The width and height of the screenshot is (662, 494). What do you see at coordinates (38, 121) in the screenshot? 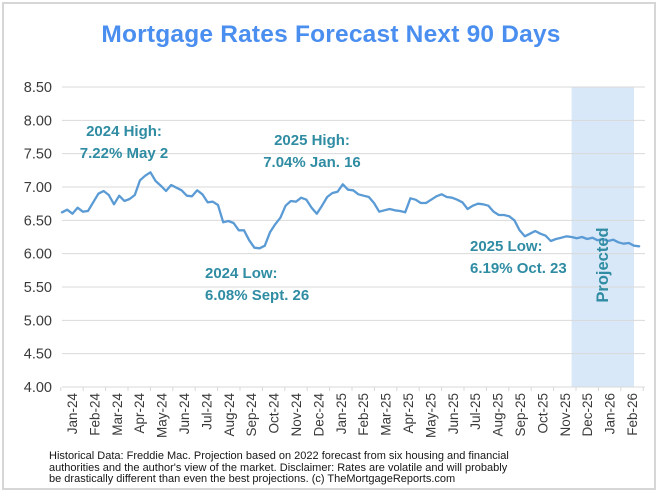
I see `y-axis-tick-label: 8.00` at bounding box center [38, 121].